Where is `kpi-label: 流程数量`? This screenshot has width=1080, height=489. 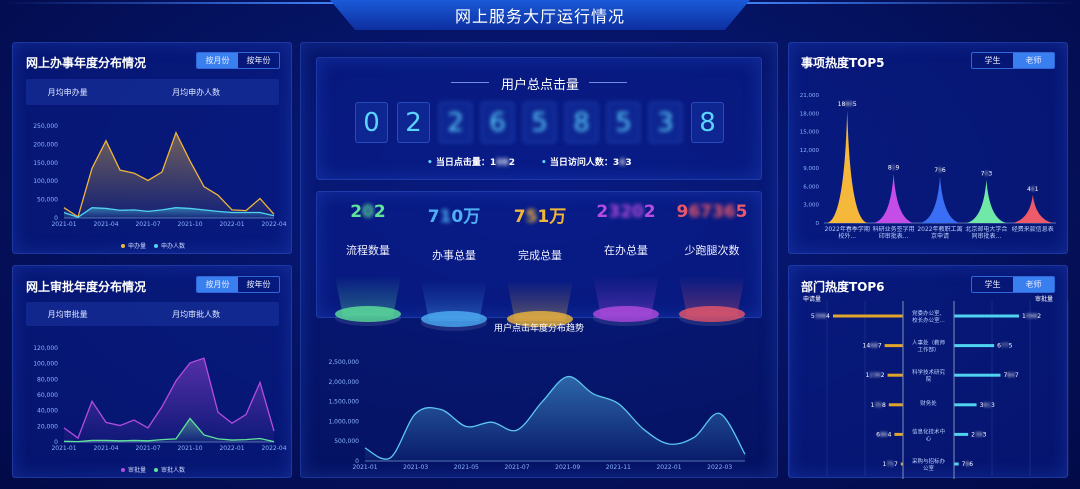
kpi-label: 流程数量 is located at coordinates (368, 250).